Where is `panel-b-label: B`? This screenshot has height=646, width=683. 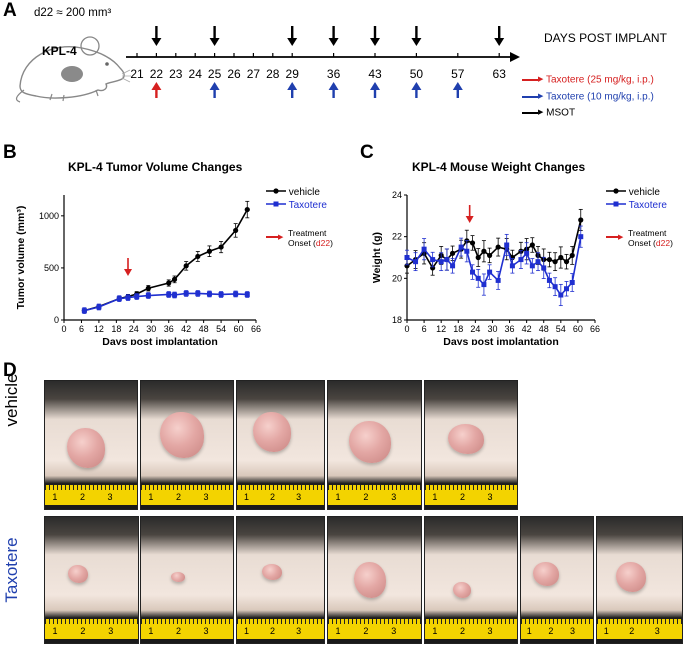 panel-b-label: B is located at coordinates (10, 152).